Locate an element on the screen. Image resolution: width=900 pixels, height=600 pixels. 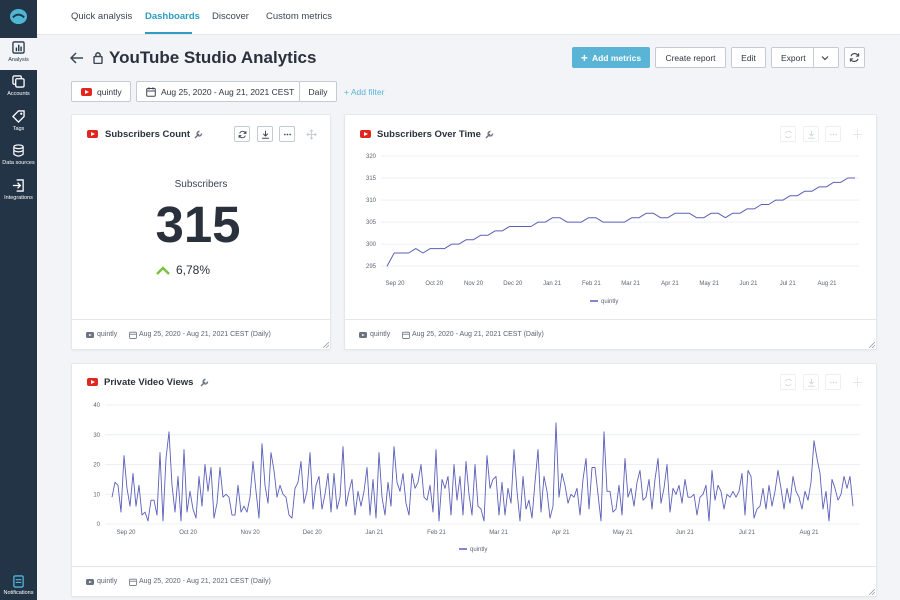
back-arrow-icon is located at coordinates (77, 58).